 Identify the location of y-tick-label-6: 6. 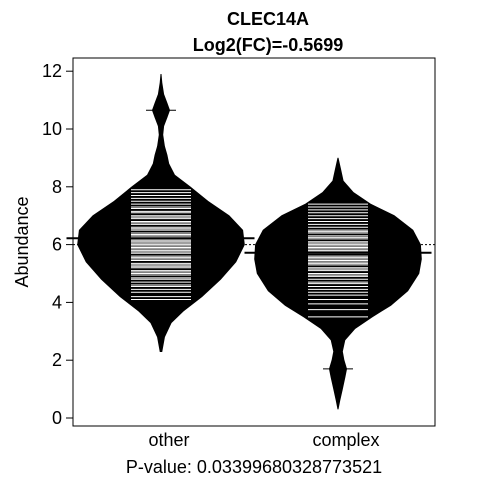
(57, 245).